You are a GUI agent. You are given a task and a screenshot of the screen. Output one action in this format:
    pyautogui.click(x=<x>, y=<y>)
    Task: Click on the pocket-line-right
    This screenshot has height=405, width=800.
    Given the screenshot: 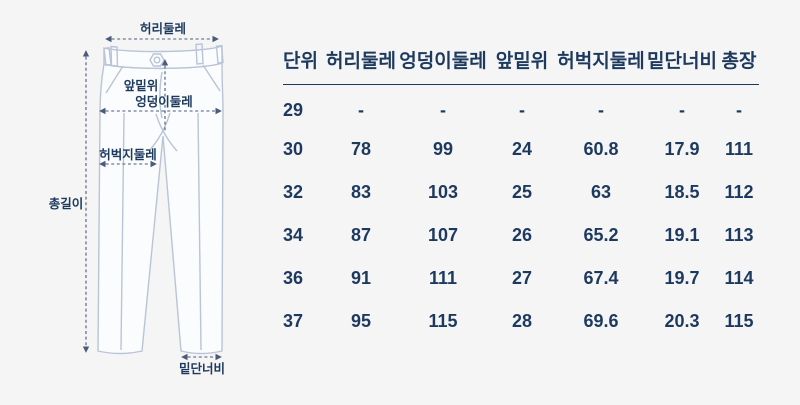 What is the action you would take?
    pyautogui.click(x=211, y=78)
    